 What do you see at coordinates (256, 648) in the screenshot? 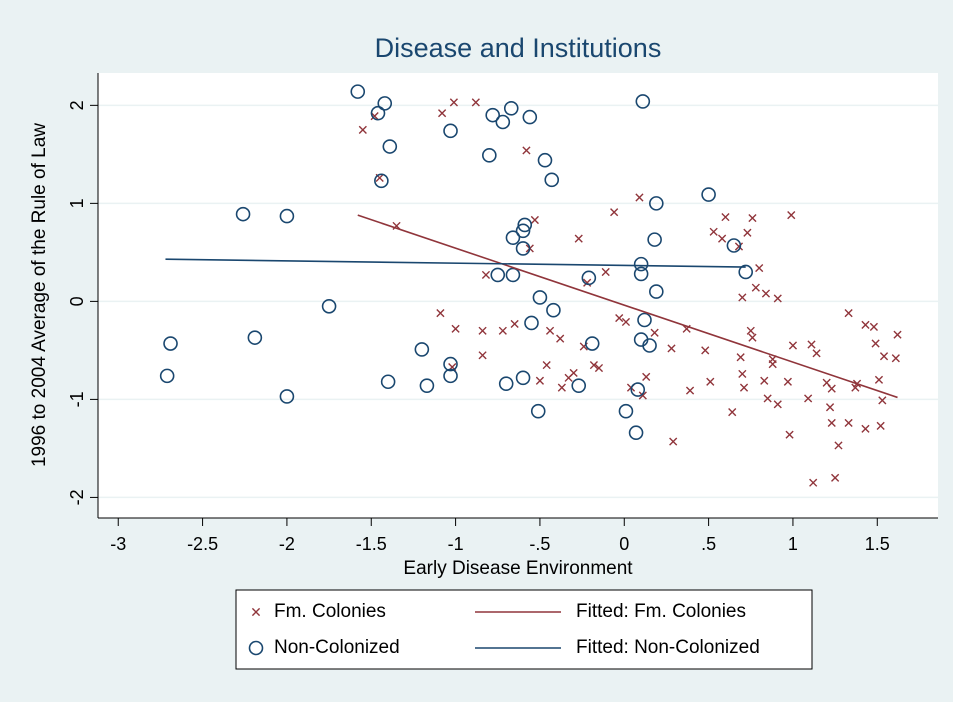
I see `legend-key` at bounding box center [256, 648].